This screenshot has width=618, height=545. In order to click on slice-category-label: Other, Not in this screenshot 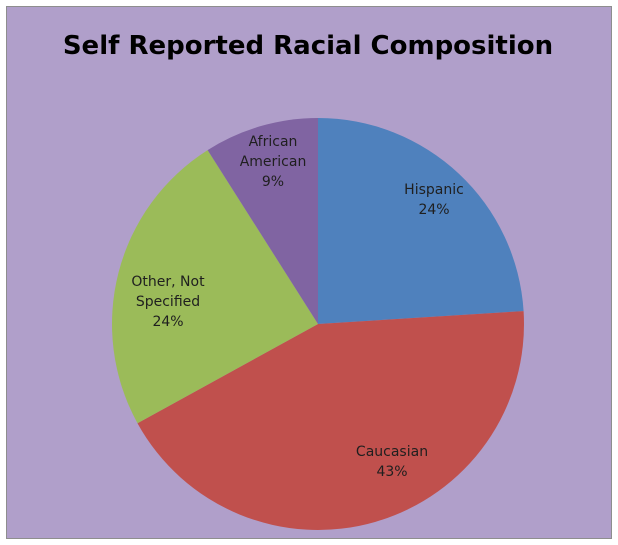, I will do `click(168, 282)`.